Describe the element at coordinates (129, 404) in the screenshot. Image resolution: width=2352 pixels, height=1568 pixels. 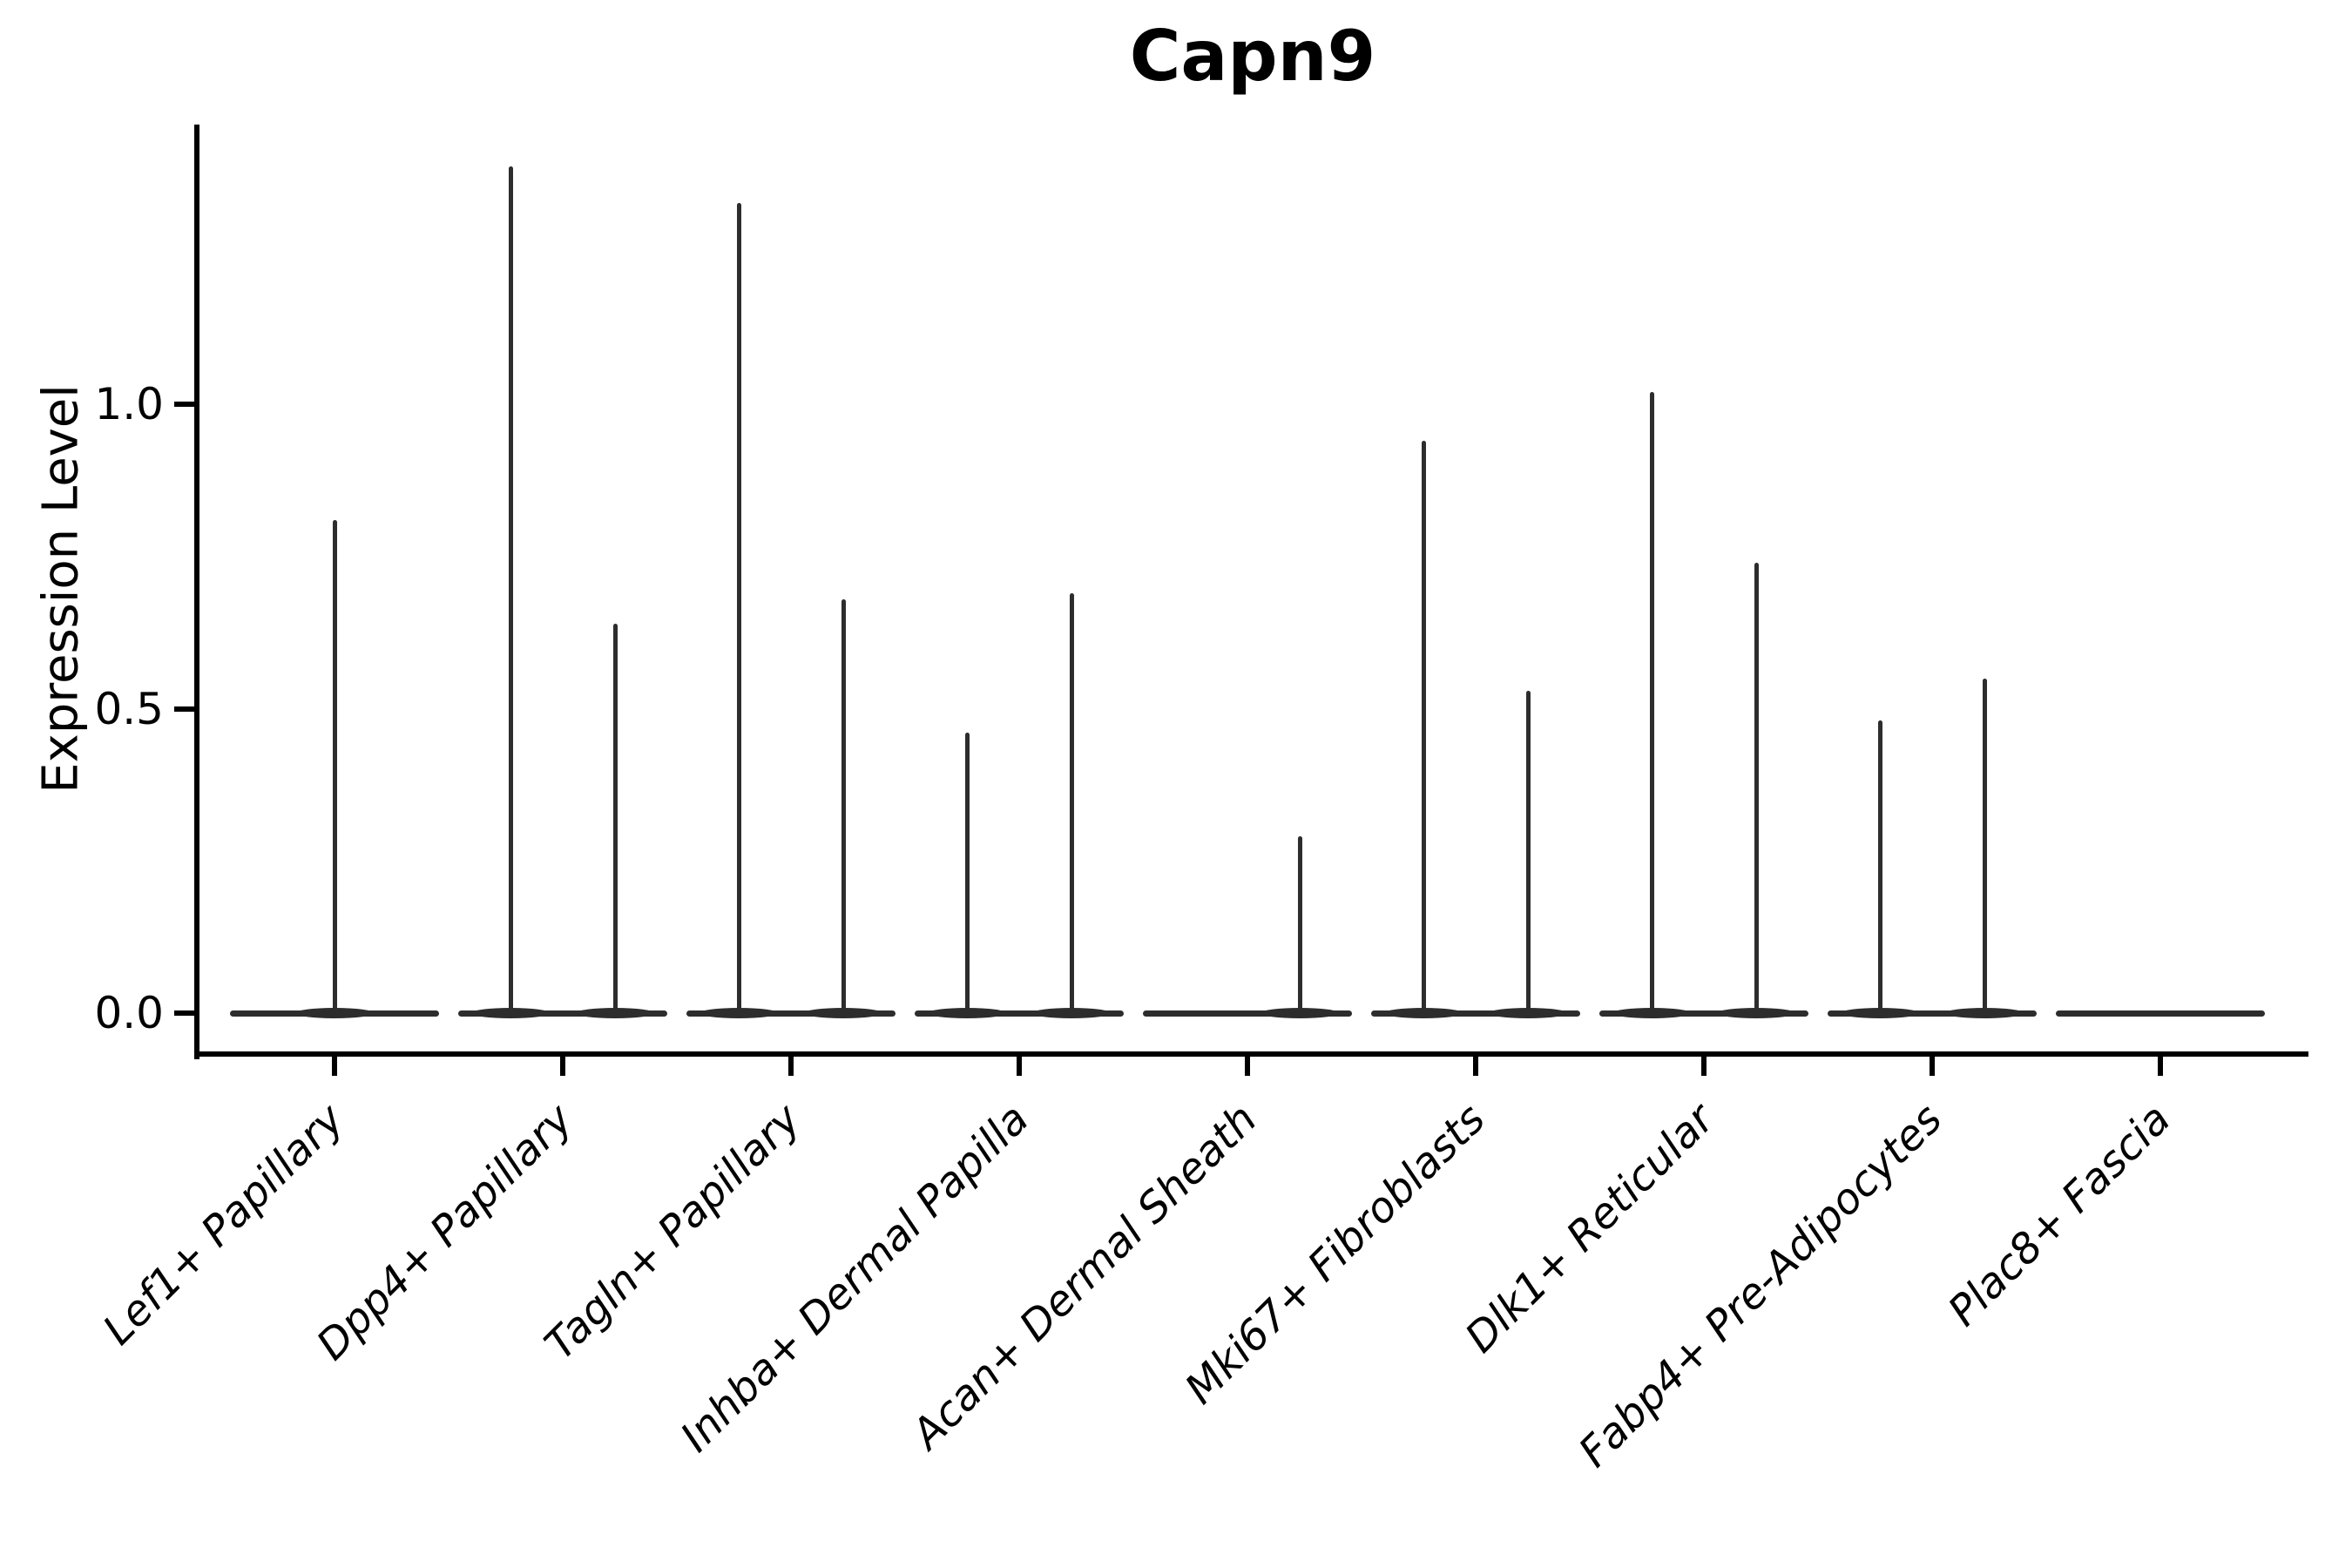
I see `y-axis-tick-label: 1.0` at that location.